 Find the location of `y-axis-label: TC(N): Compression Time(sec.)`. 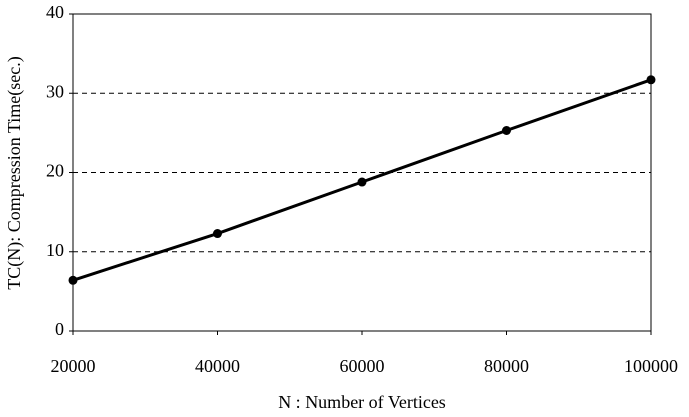

y-axis-label: TC(N): Compression Time(sec.) is located at coordinates (14, 173).